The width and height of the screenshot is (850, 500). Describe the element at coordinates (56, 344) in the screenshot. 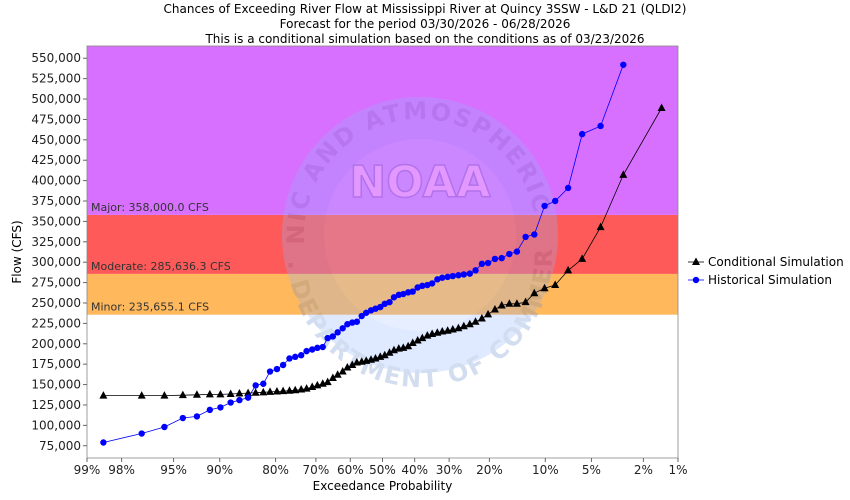

I see `y-tick-label-5: 200,000` at that location.